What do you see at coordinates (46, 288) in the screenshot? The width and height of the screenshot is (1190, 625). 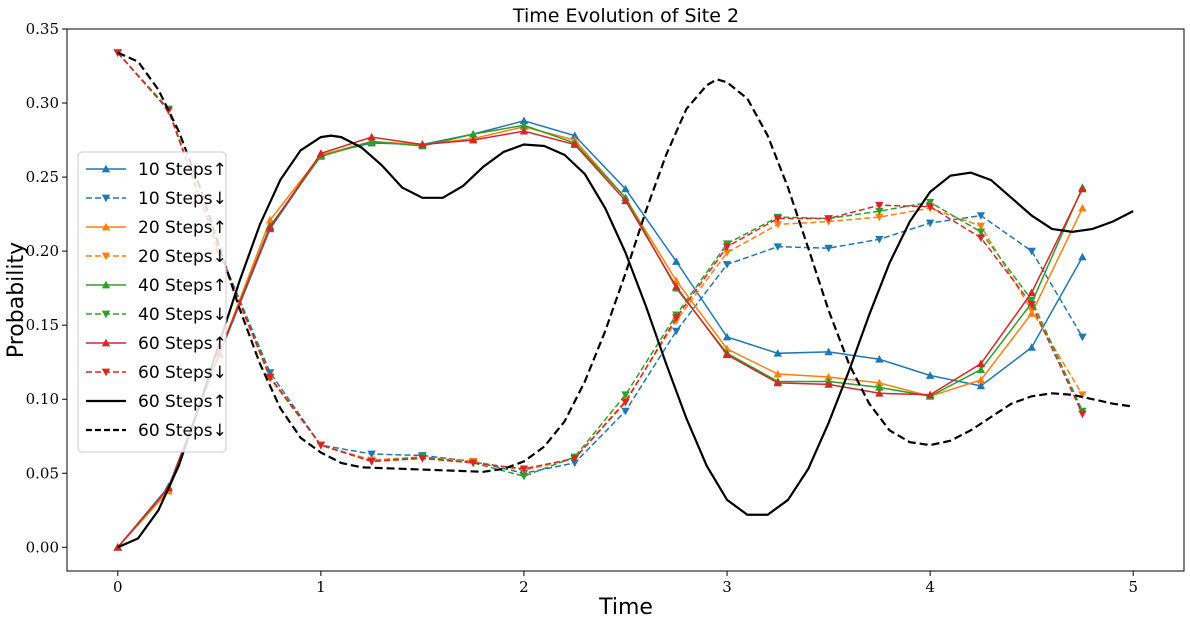 I see `y-axis: 0.00 0.05 0.10 0.15 0.20 0.25 0.30 0.35` at bounding box center [46, 288].